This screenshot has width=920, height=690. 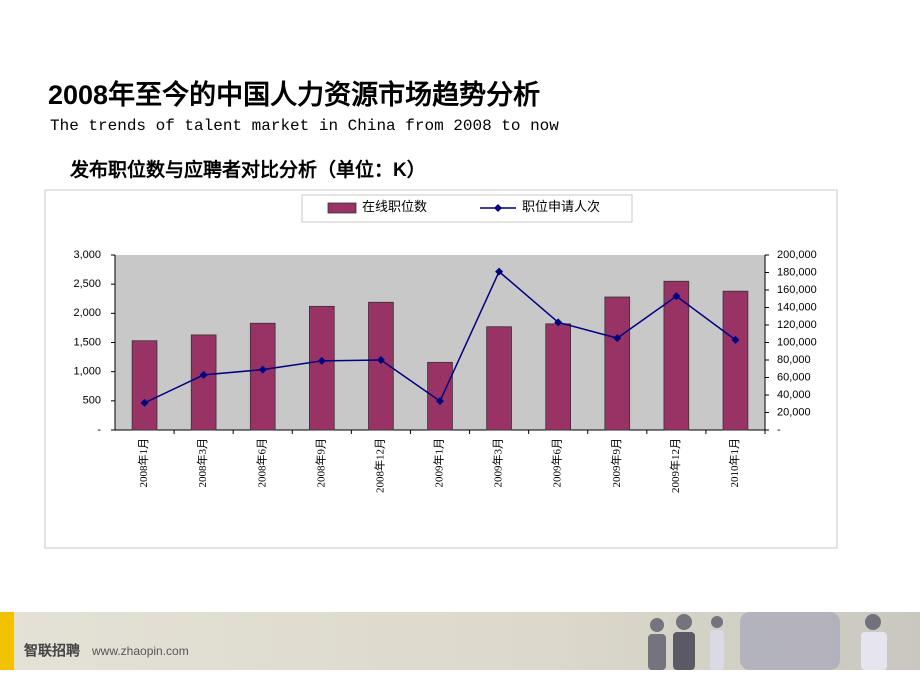 What do you see at coordinates (561, 206) in the screenshot?
I see `legend-label: 职位申请人次` at bounding box center [561, 206].